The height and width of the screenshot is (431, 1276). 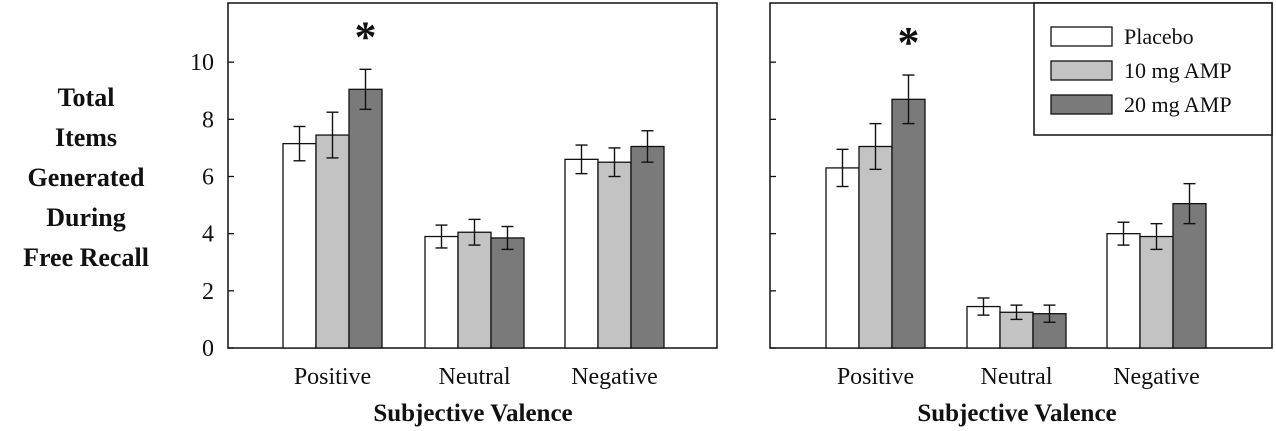 I want to click on legend-label: Placebo, so click(x=1159, y=36).